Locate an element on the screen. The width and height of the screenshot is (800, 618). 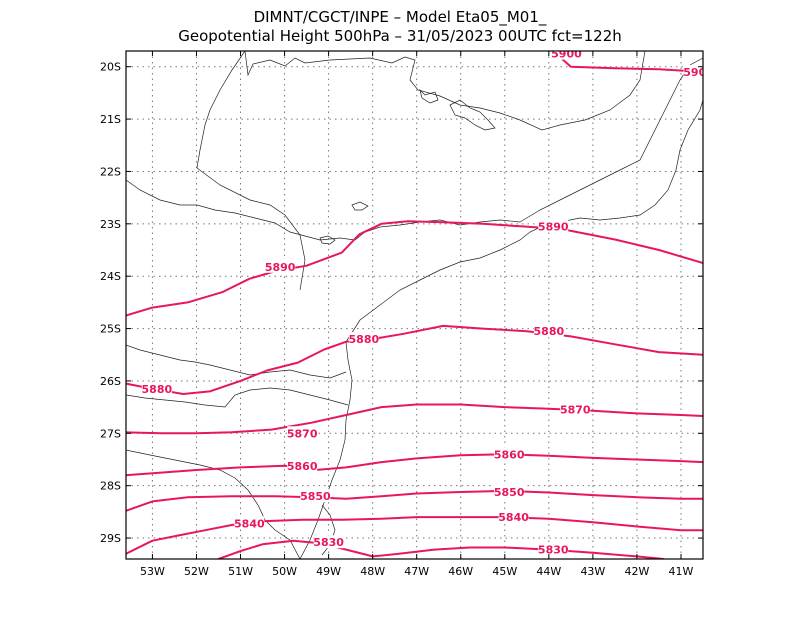
x-tick-label: 46W is located at coordinates (460, 571).